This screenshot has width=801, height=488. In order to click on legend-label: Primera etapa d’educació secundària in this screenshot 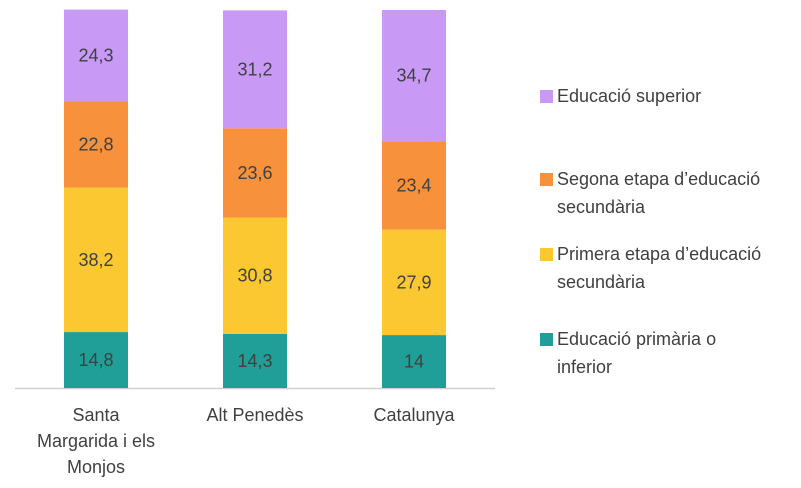, I will do `click(659, 268)`.